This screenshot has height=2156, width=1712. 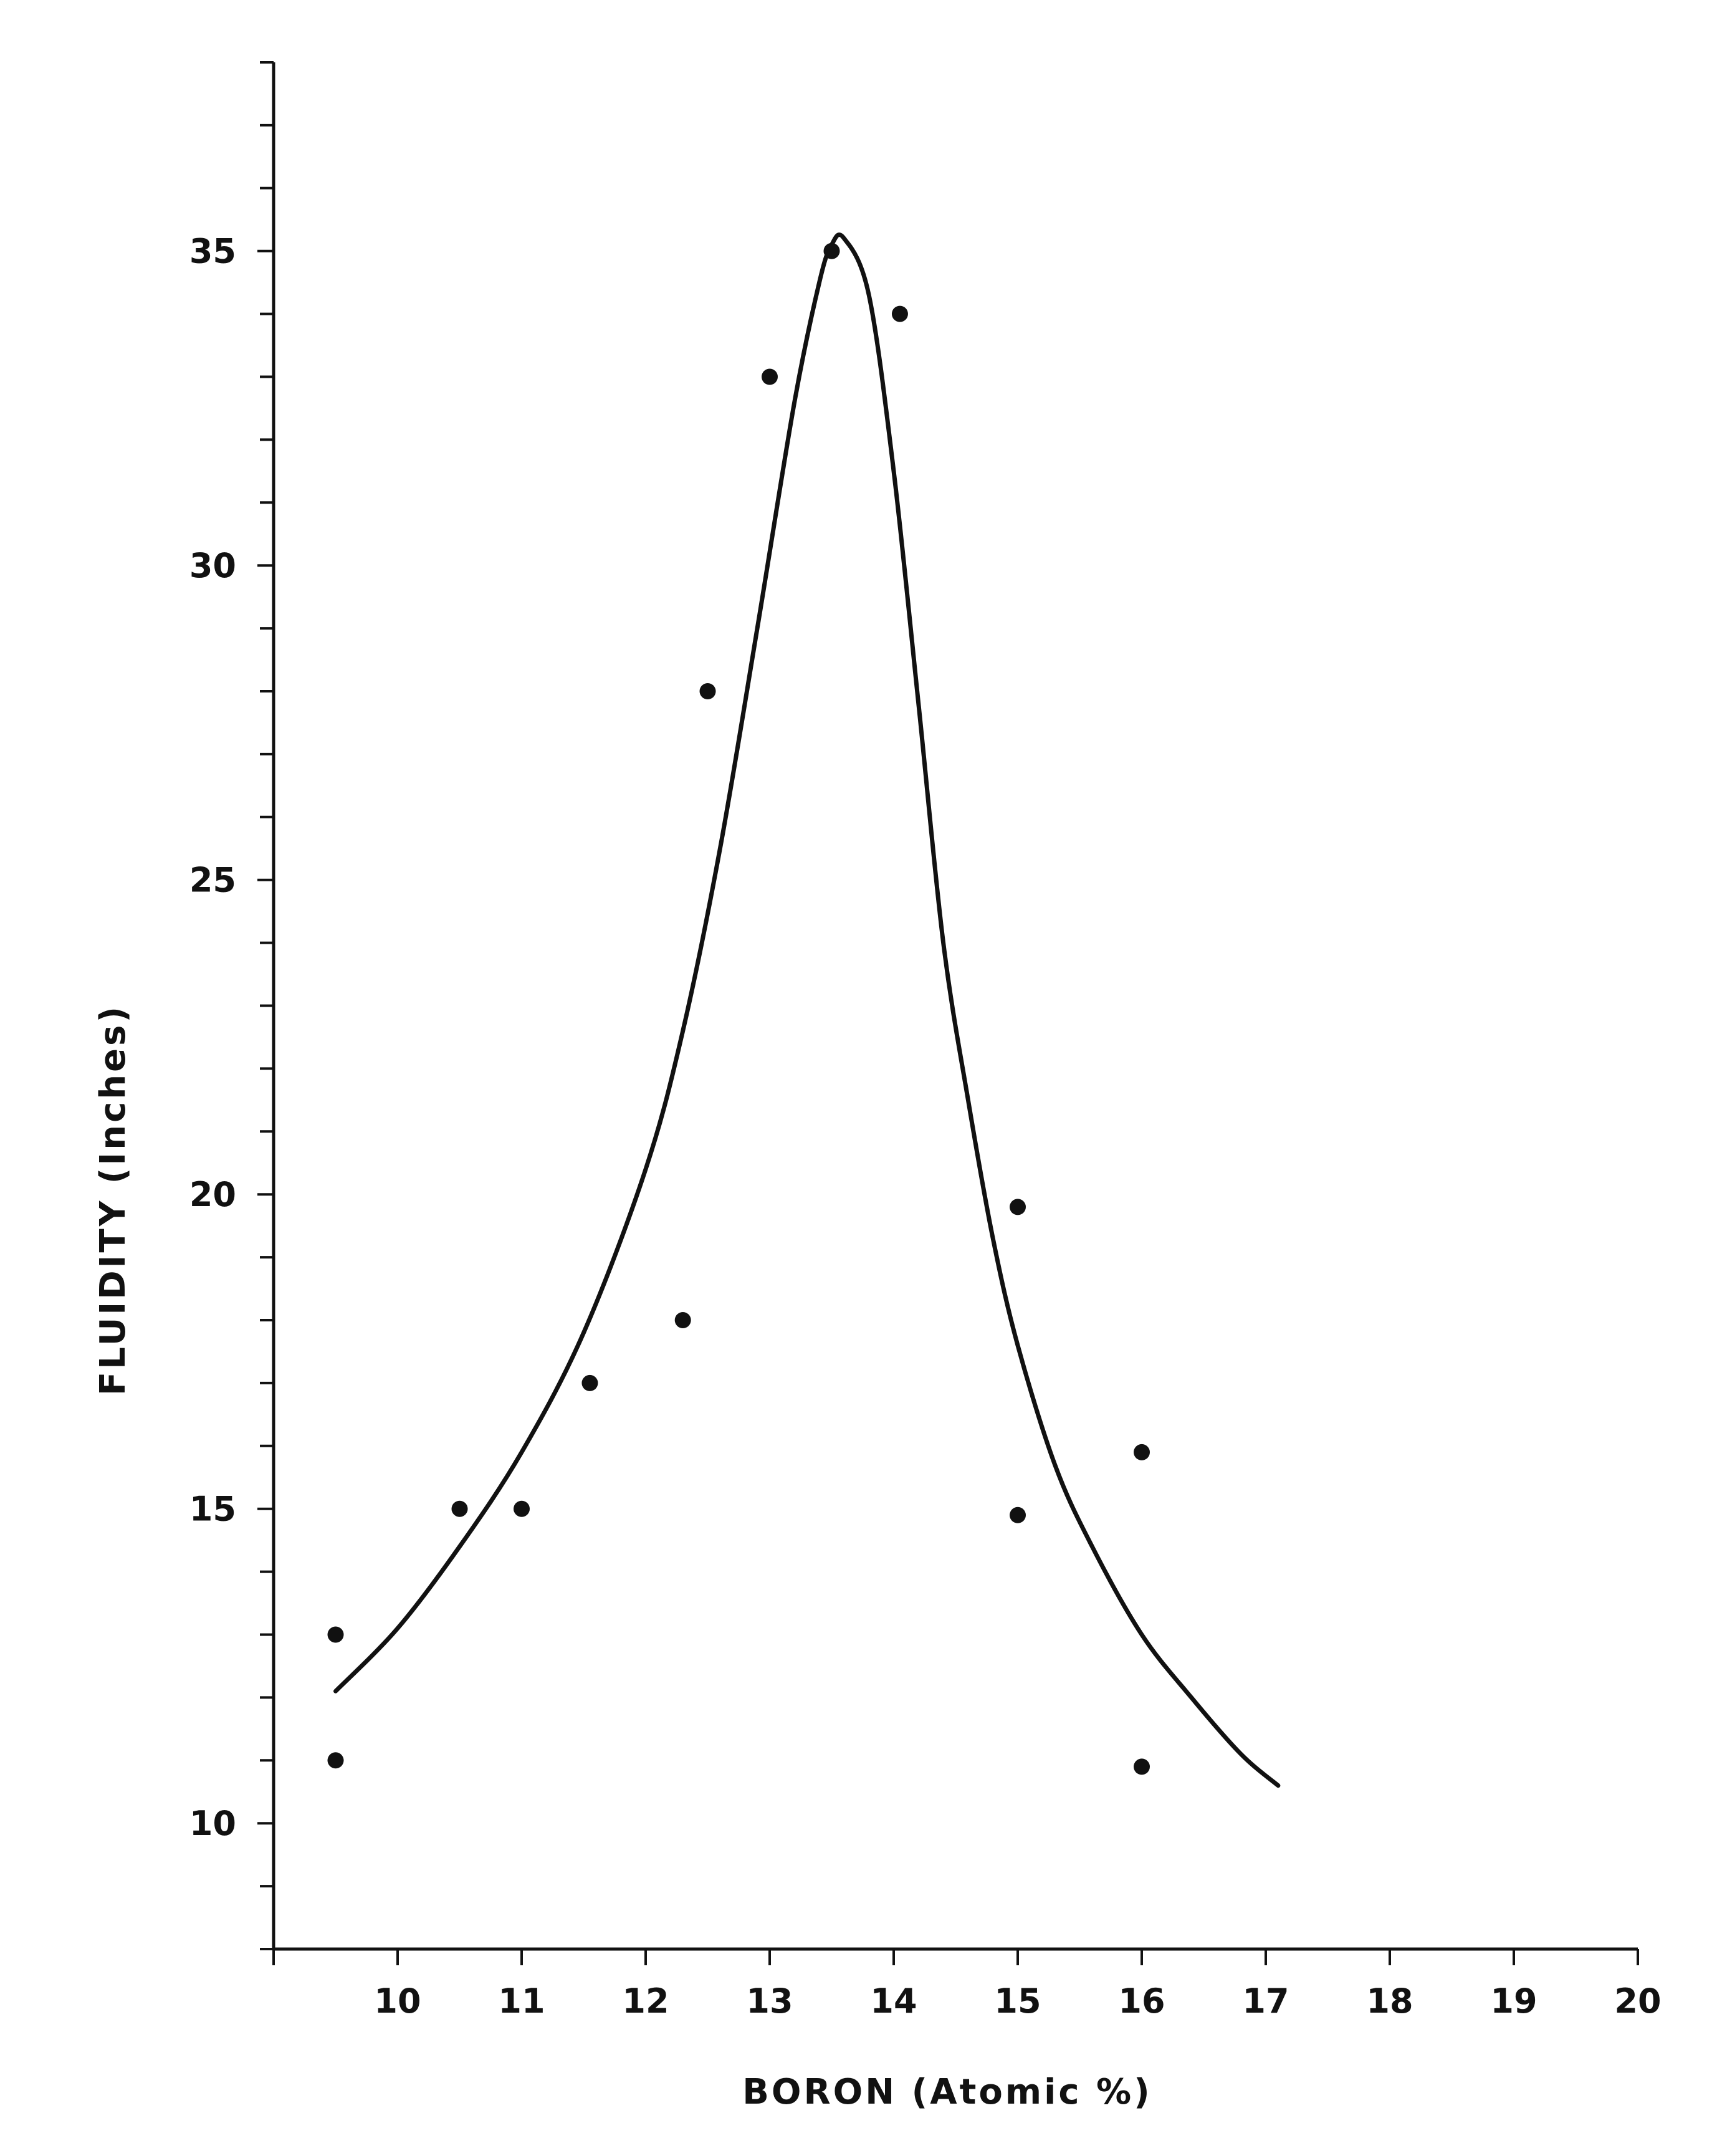 I want to click on y-tick-label: 30, so click(x=212, y=565).